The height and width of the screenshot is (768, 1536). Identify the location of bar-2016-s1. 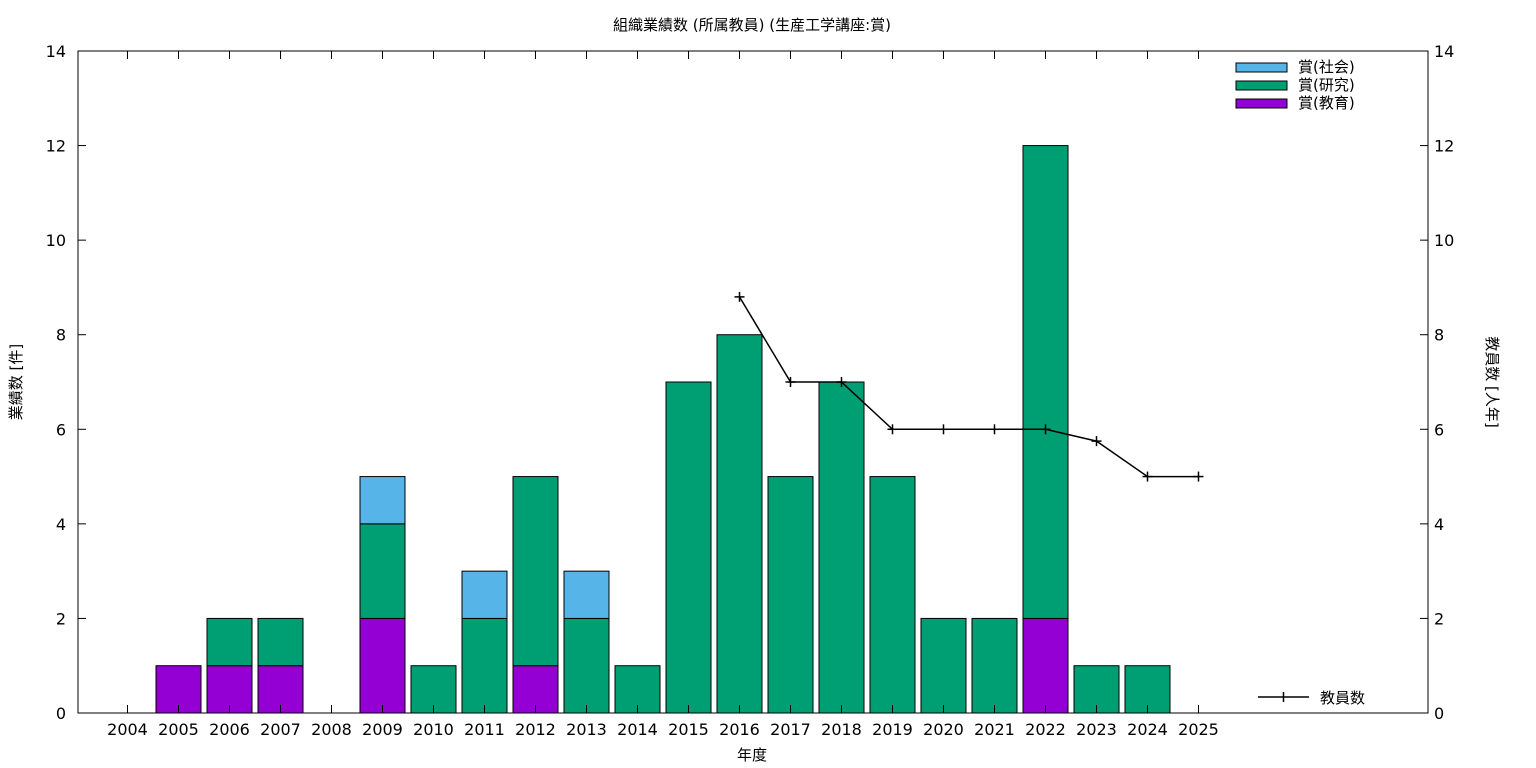
(739, 524).